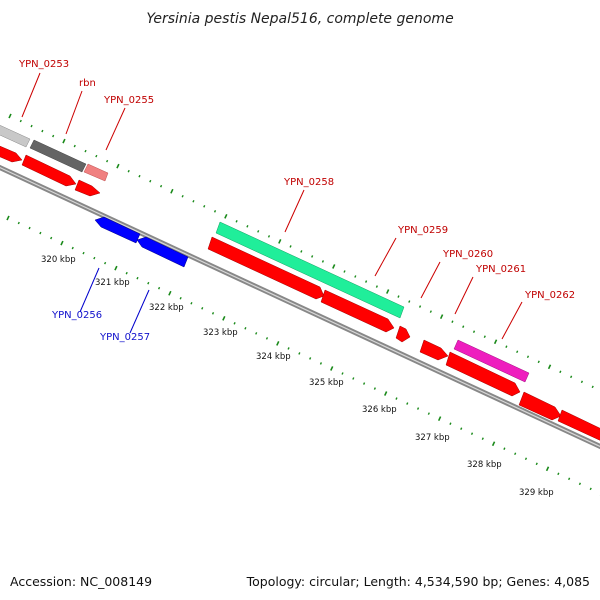 The height and width of the screenshot is (600, 600). What do you see at coordinates (432, 438) in the screenshot?
I see `tick-label: 327 kbp` at bounding box center [432, 438].